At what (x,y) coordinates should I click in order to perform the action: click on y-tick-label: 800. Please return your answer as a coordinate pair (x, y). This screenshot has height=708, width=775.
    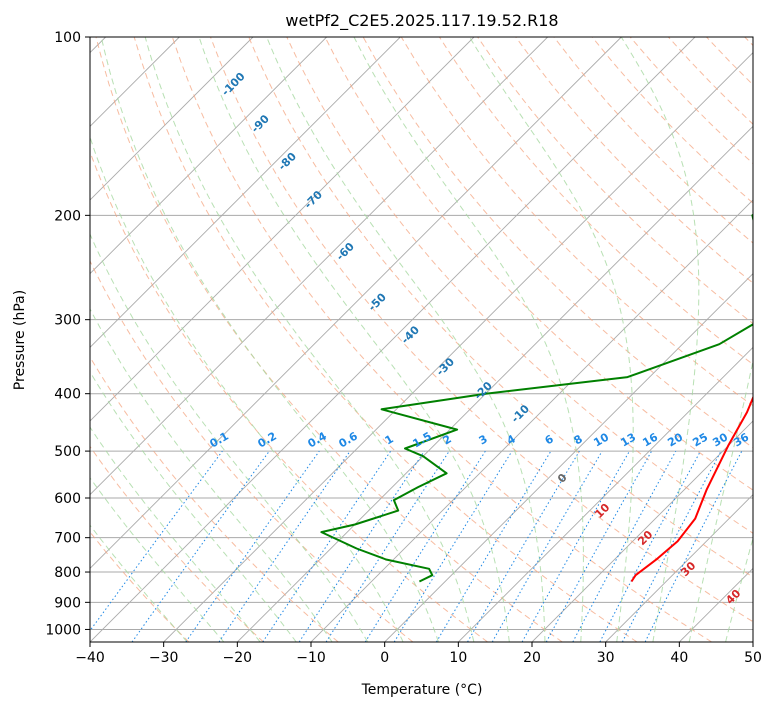
    Looking at the image, I should click on (67, 573).